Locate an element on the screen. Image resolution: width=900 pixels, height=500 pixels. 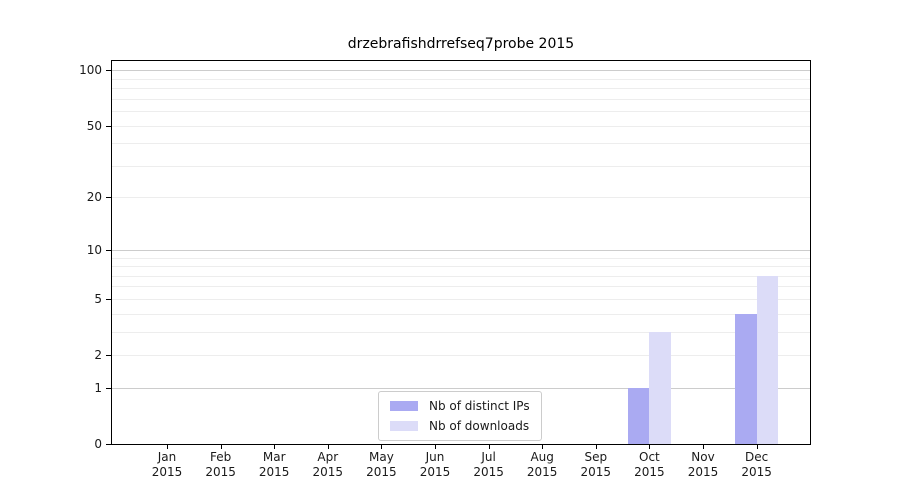
x-tick-label: Dec 2015 is located at coordinates (757, 465).